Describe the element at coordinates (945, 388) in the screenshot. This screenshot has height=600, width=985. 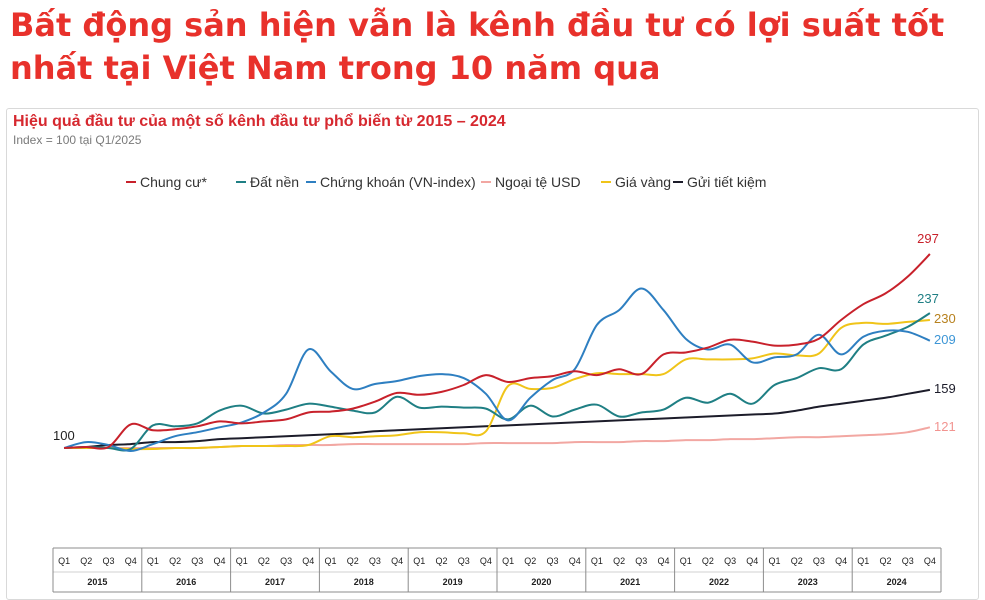
I see `end-label-gui-tiet-kiem: 159` at that location.